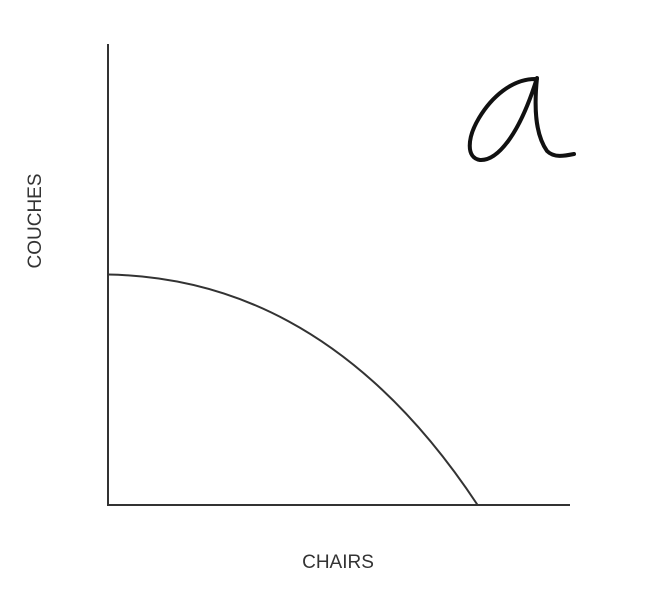  I want to click on y-axis-label: COUCHES, so click(35, 220).